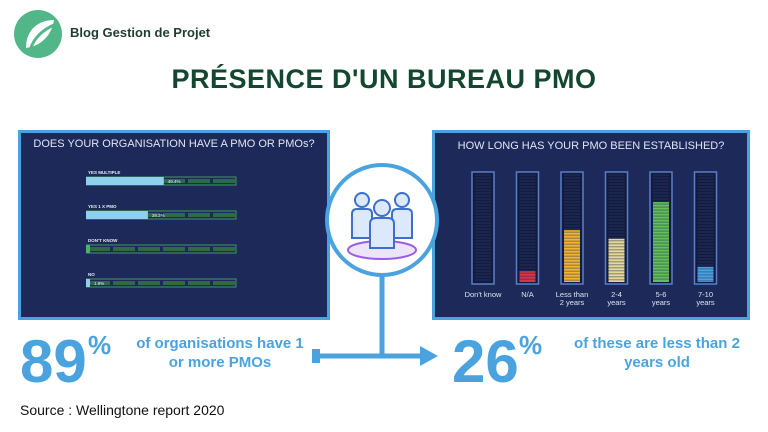 The image size is (768, 432). Describe the element at coordinates (384, 79) in the screenshot. I see `page-title: PRÉSENCE D'UN BUREAU PMO` at that location.